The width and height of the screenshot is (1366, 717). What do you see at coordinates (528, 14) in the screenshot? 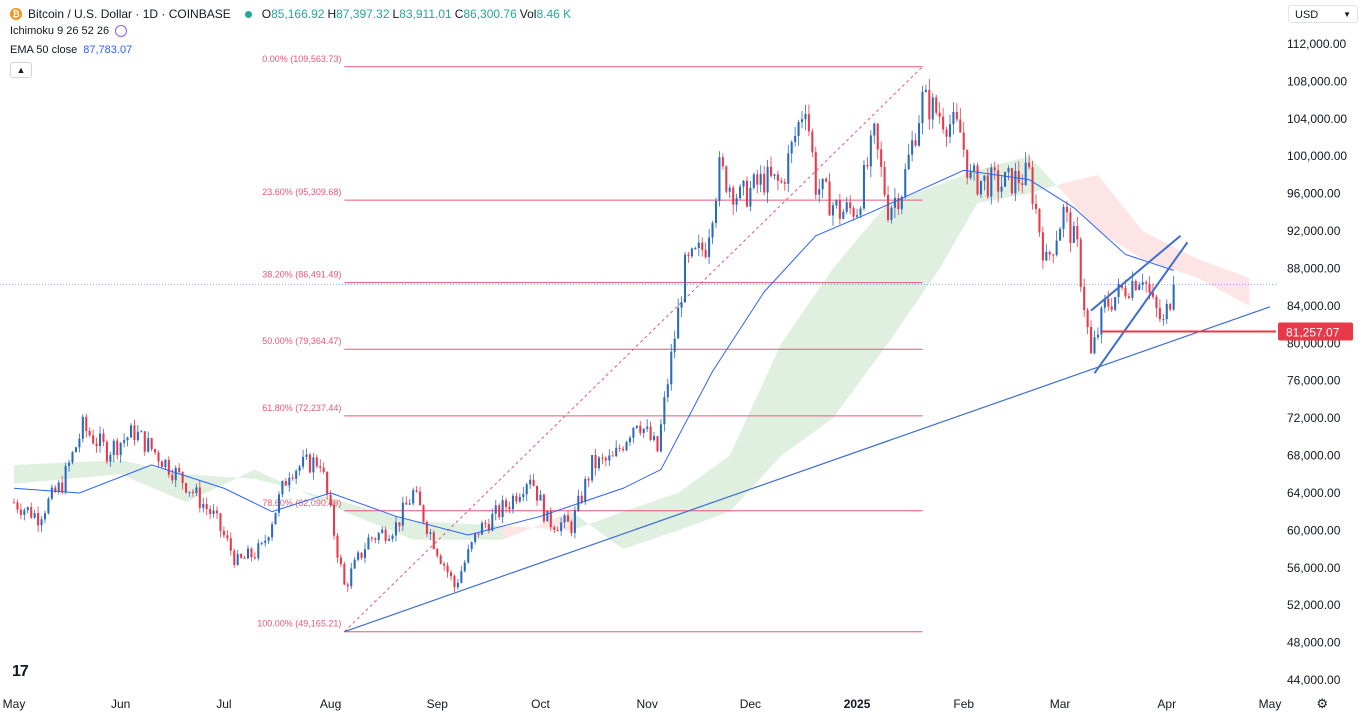
I see `ohlc-key: Vol` at bounding box center [528, 14].